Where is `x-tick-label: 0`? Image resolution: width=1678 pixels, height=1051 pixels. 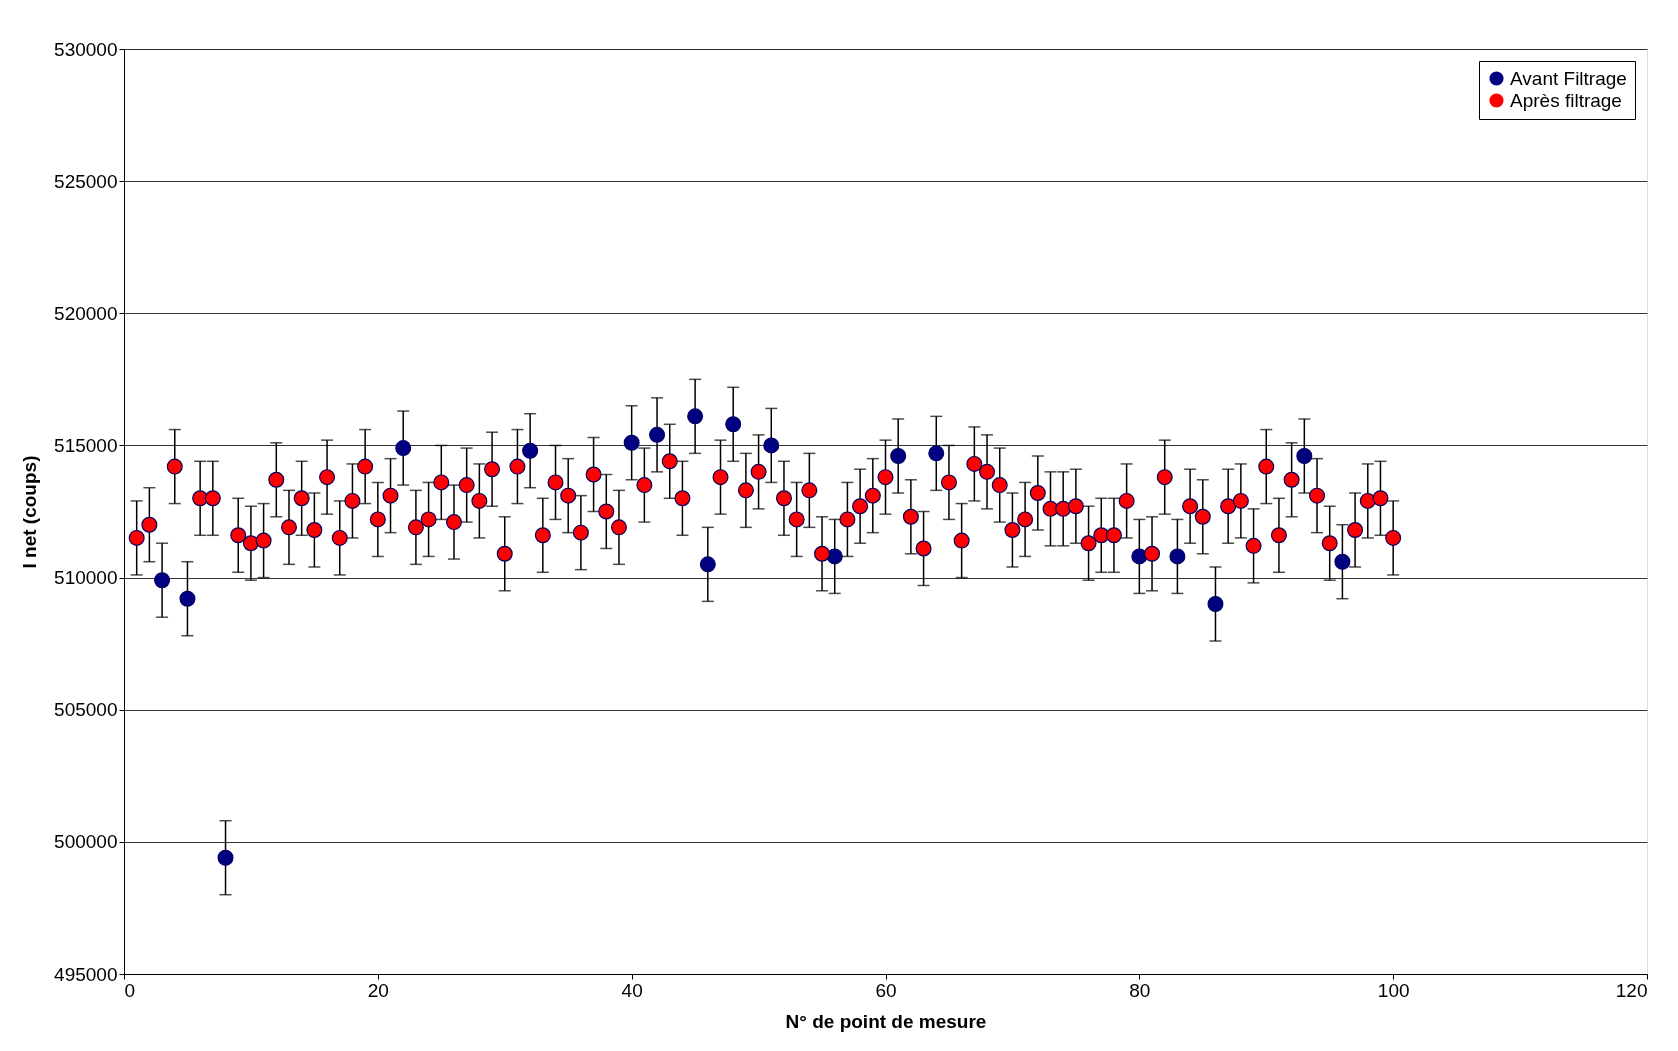 x-tick-label: 0 is located at coordinates (130, 990).